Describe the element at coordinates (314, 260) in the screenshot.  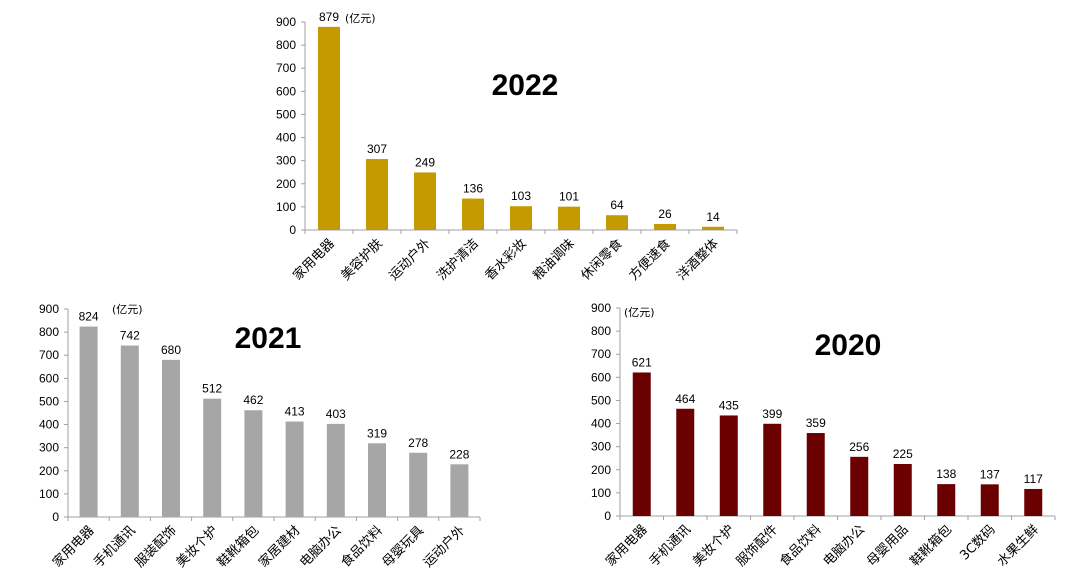
I see `chart-2022-category-label: 家用电器` at that location.